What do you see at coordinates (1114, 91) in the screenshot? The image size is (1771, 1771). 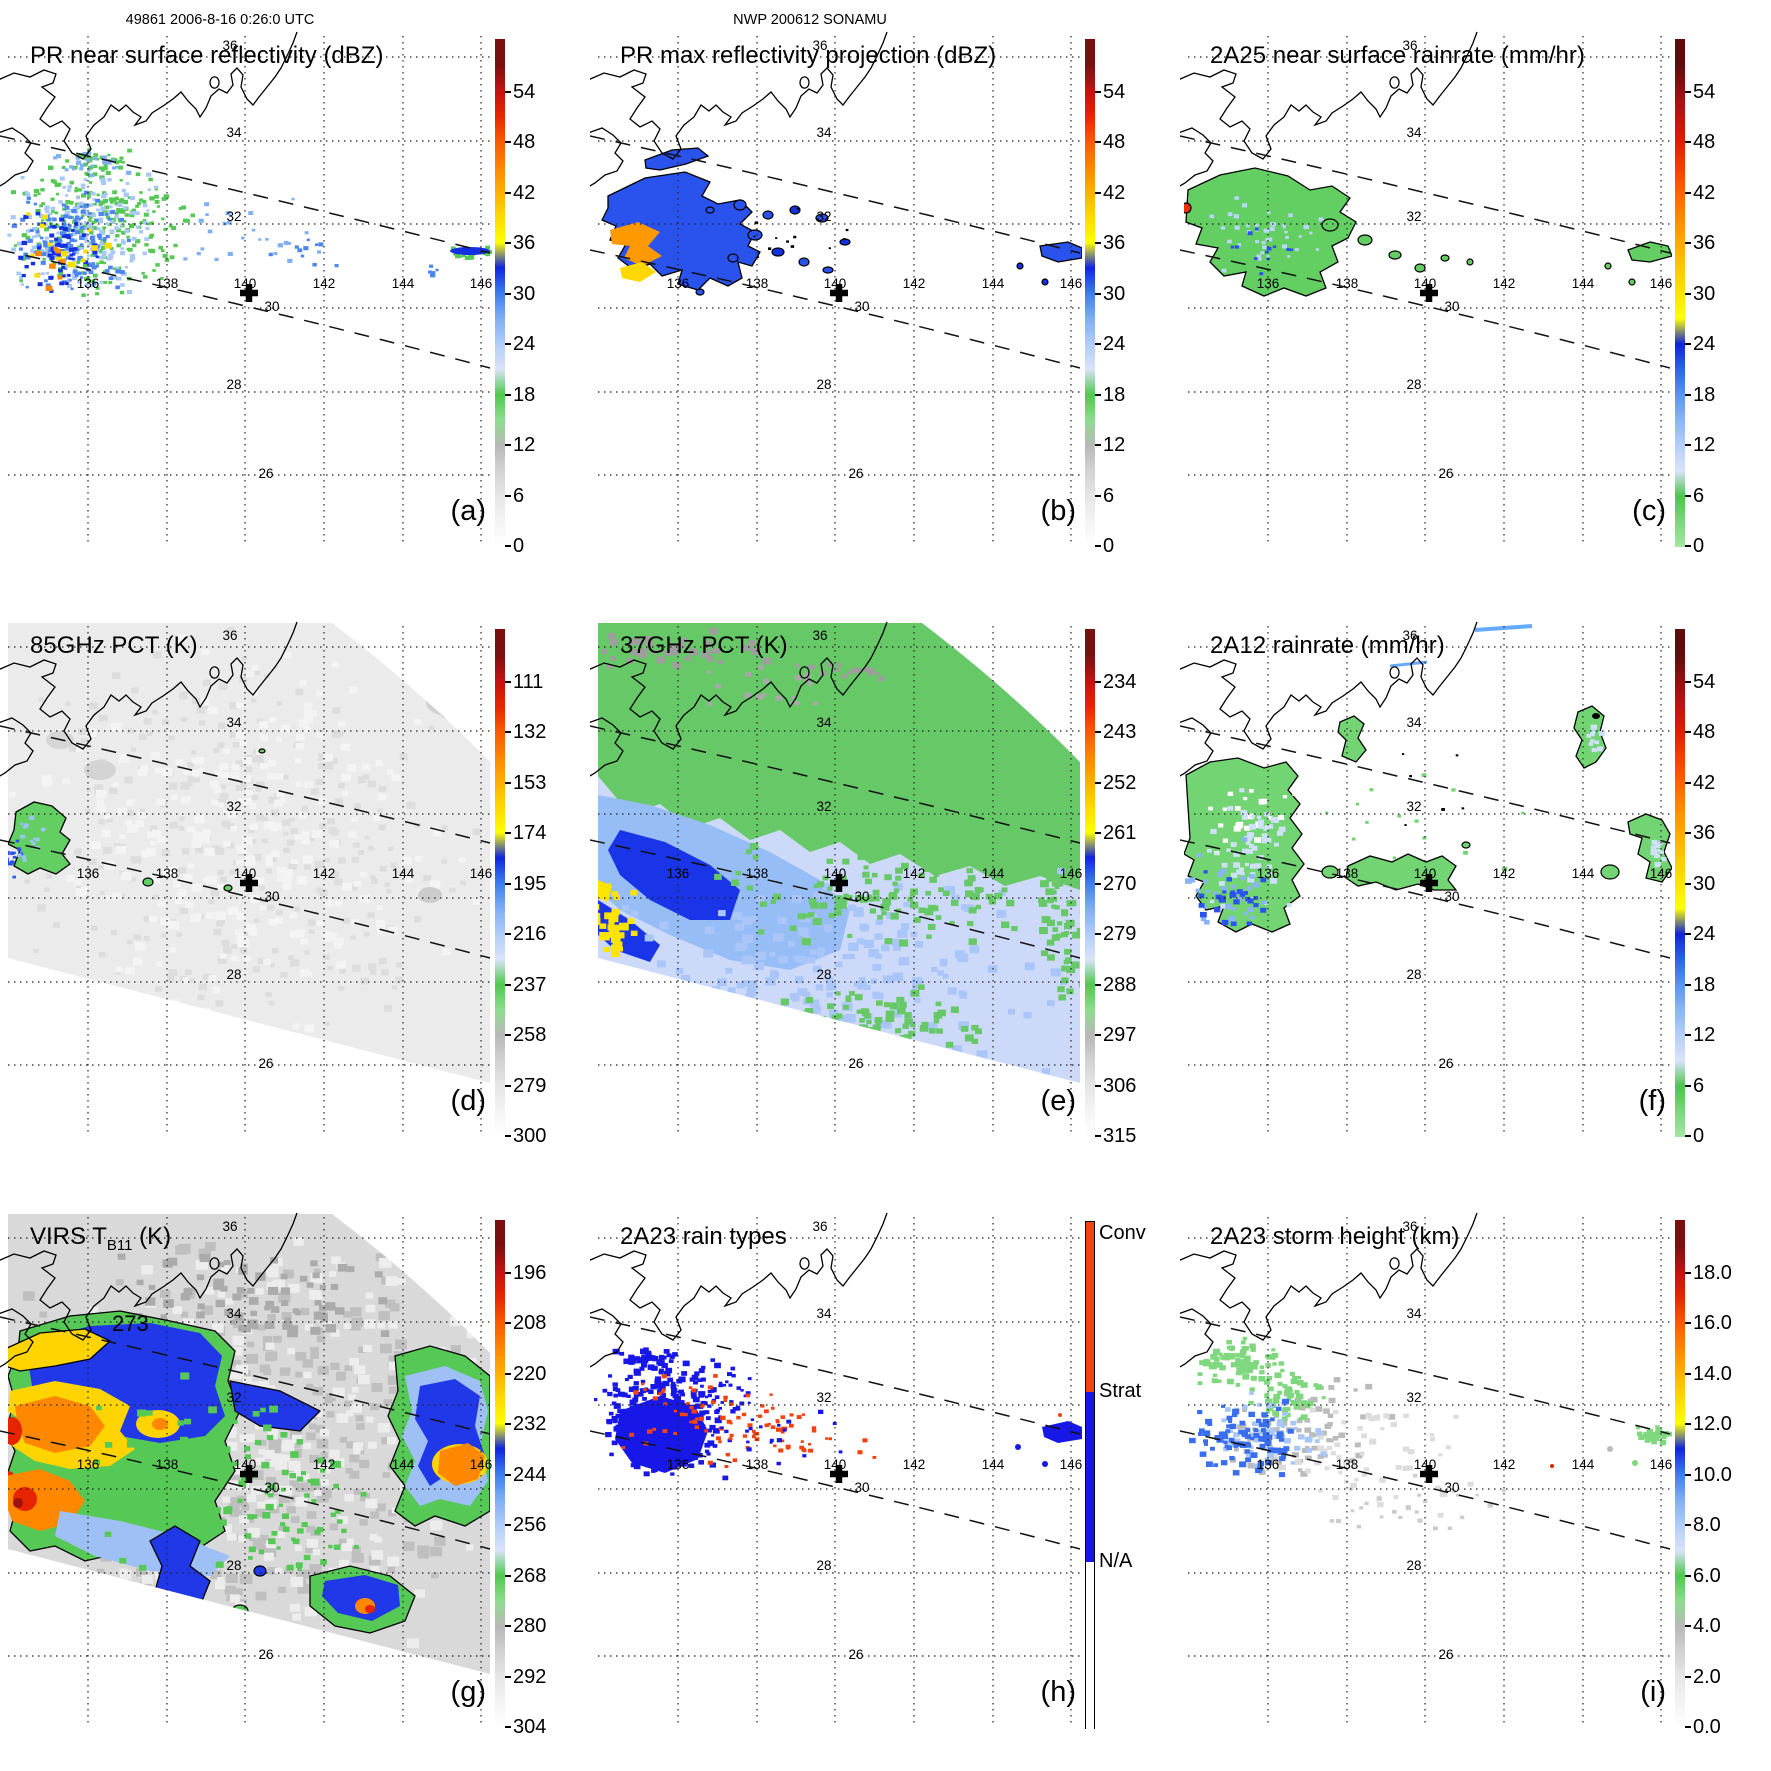 I see `colorbar-tick-label: 54` at bounding box center [1114, 91].